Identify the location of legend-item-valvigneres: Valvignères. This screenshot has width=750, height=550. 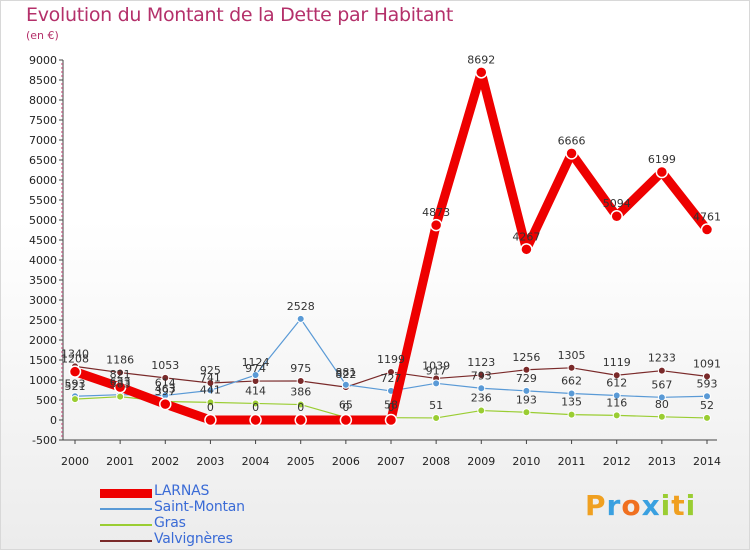
(220, 540).